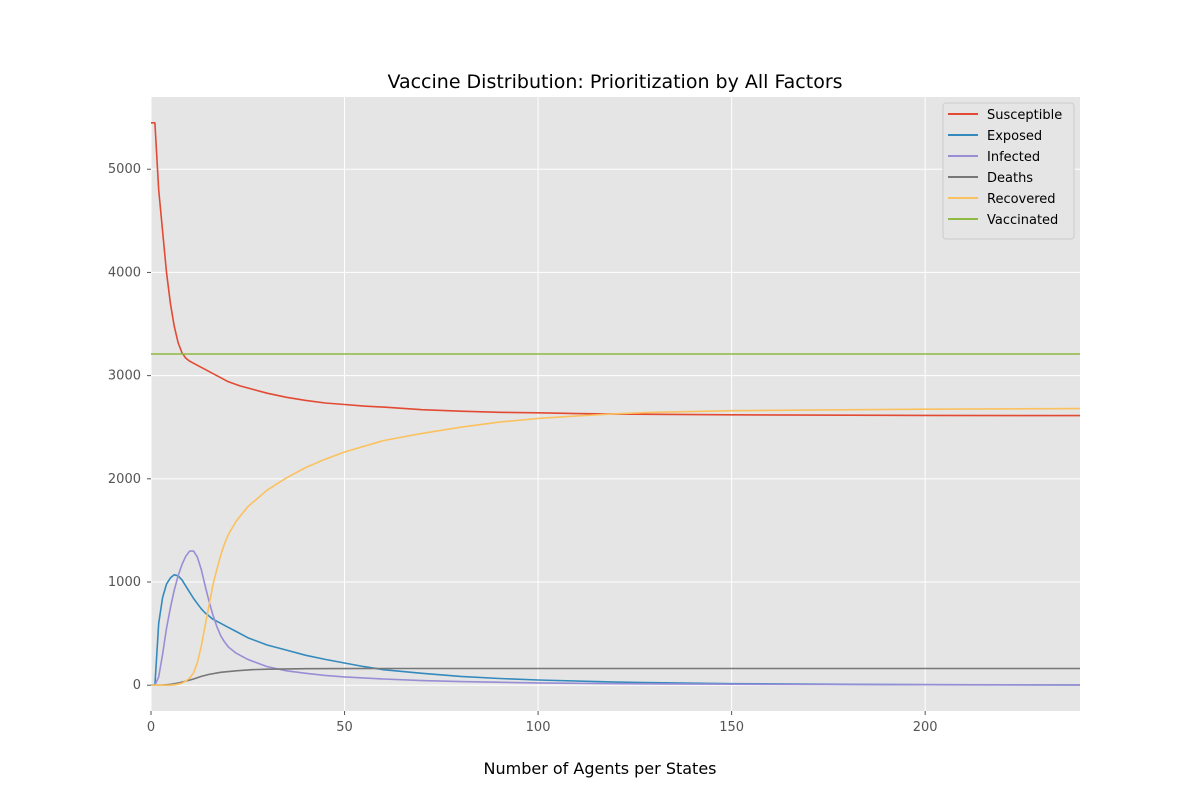 The height and width of the screenshot is (800, 1200). Describe the element at coordinates (1021, 199) in the screenshot. I see `legend-label-recovered: Recovered` at that location.